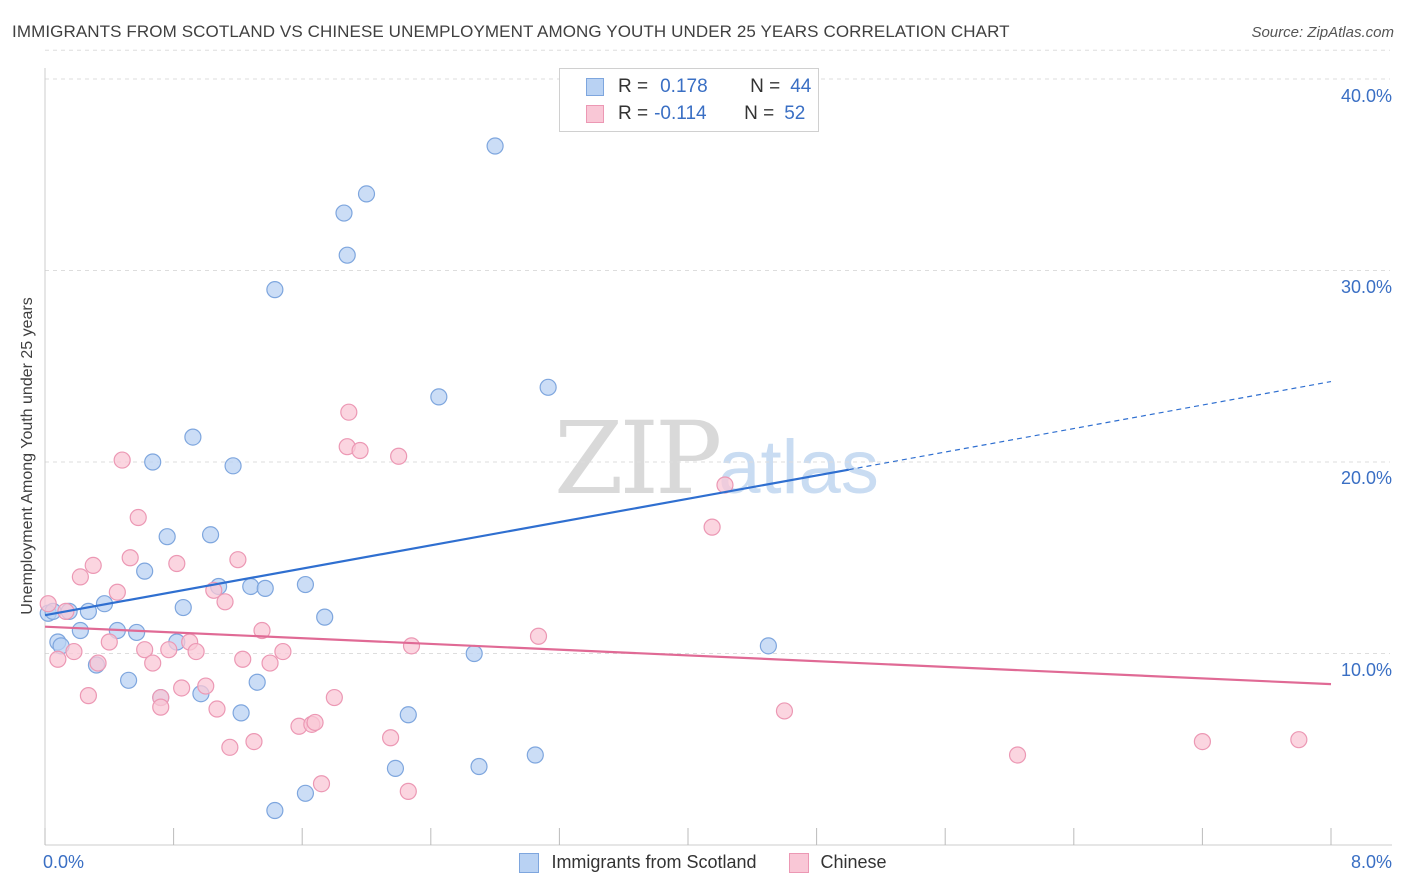 This screenshot has height=892, width=1406. I want to click on y-tick-label-10: 10.0%, so click(1366, 670).